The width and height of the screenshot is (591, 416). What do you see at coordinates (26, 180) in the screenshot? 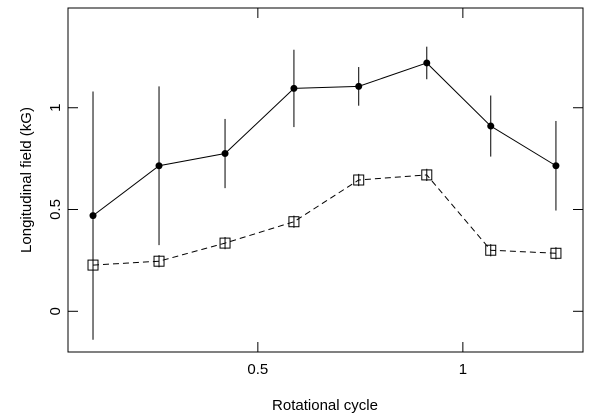
I see `y-axis-label: Longitudinal field (kG)` at bounding box center [26, 180].